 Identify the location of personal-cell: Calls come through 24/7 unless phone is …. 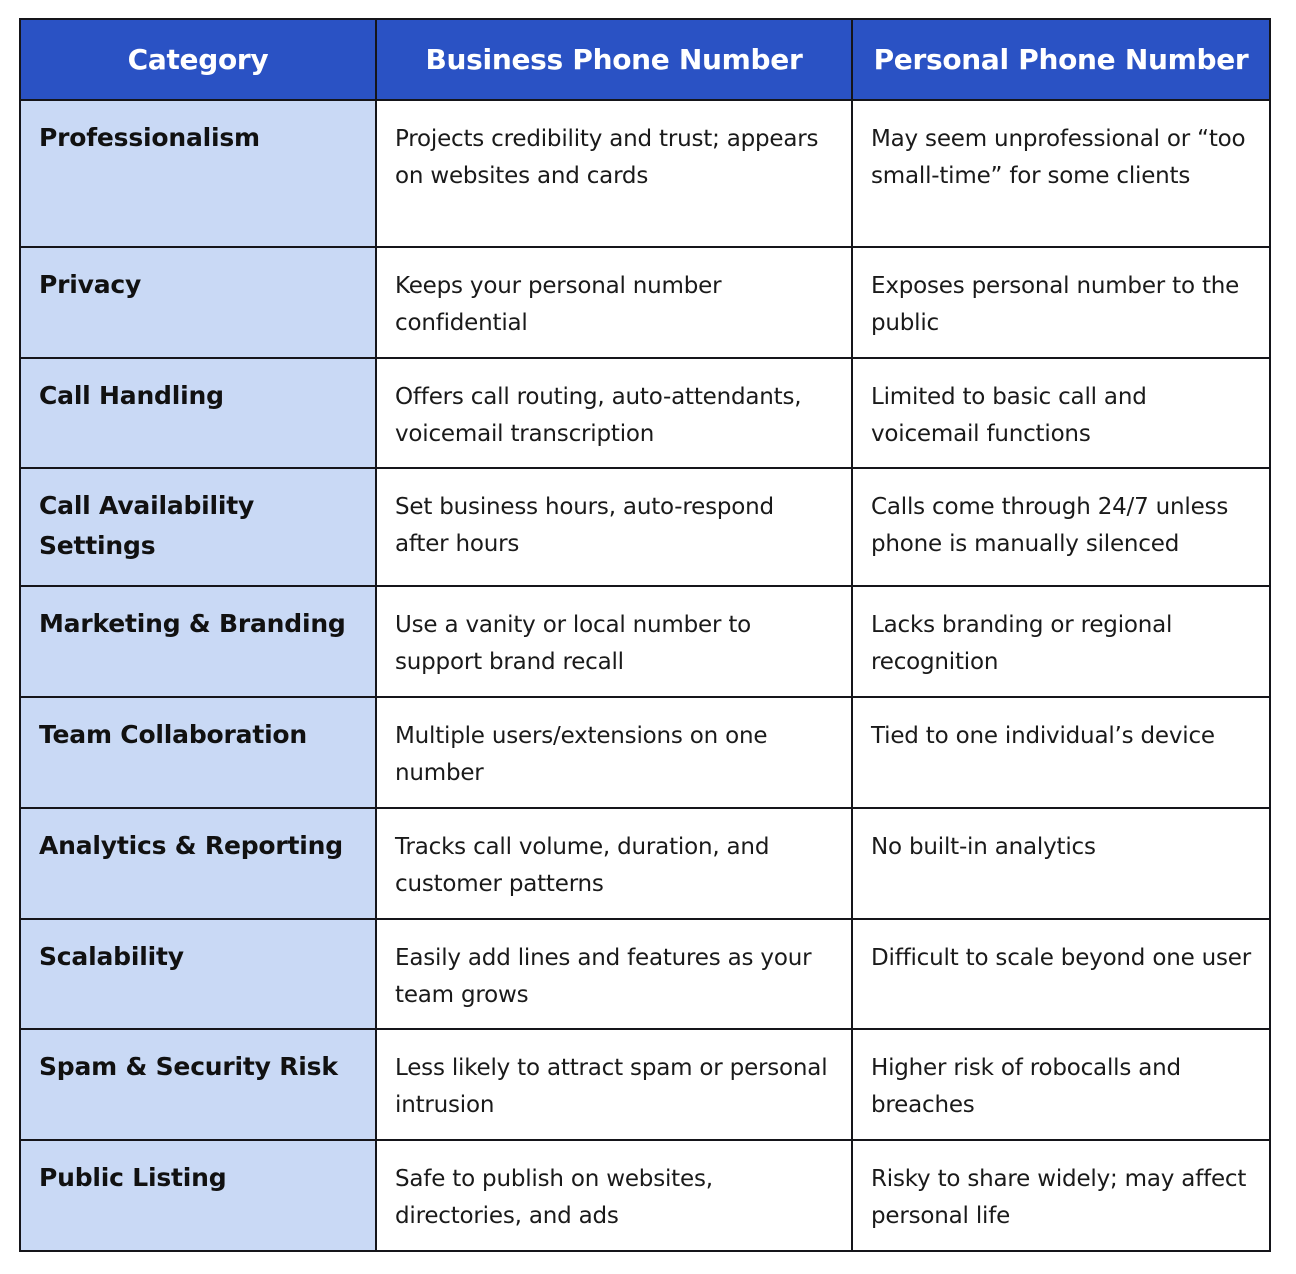
(1061, 527).